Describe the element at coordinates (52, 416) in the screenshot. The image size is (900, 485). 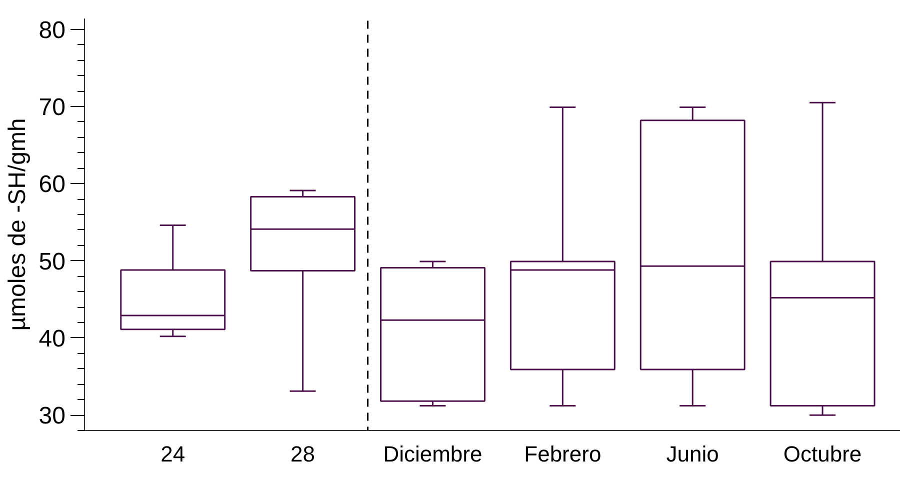
I see `y-tick-label: 30` at that location.